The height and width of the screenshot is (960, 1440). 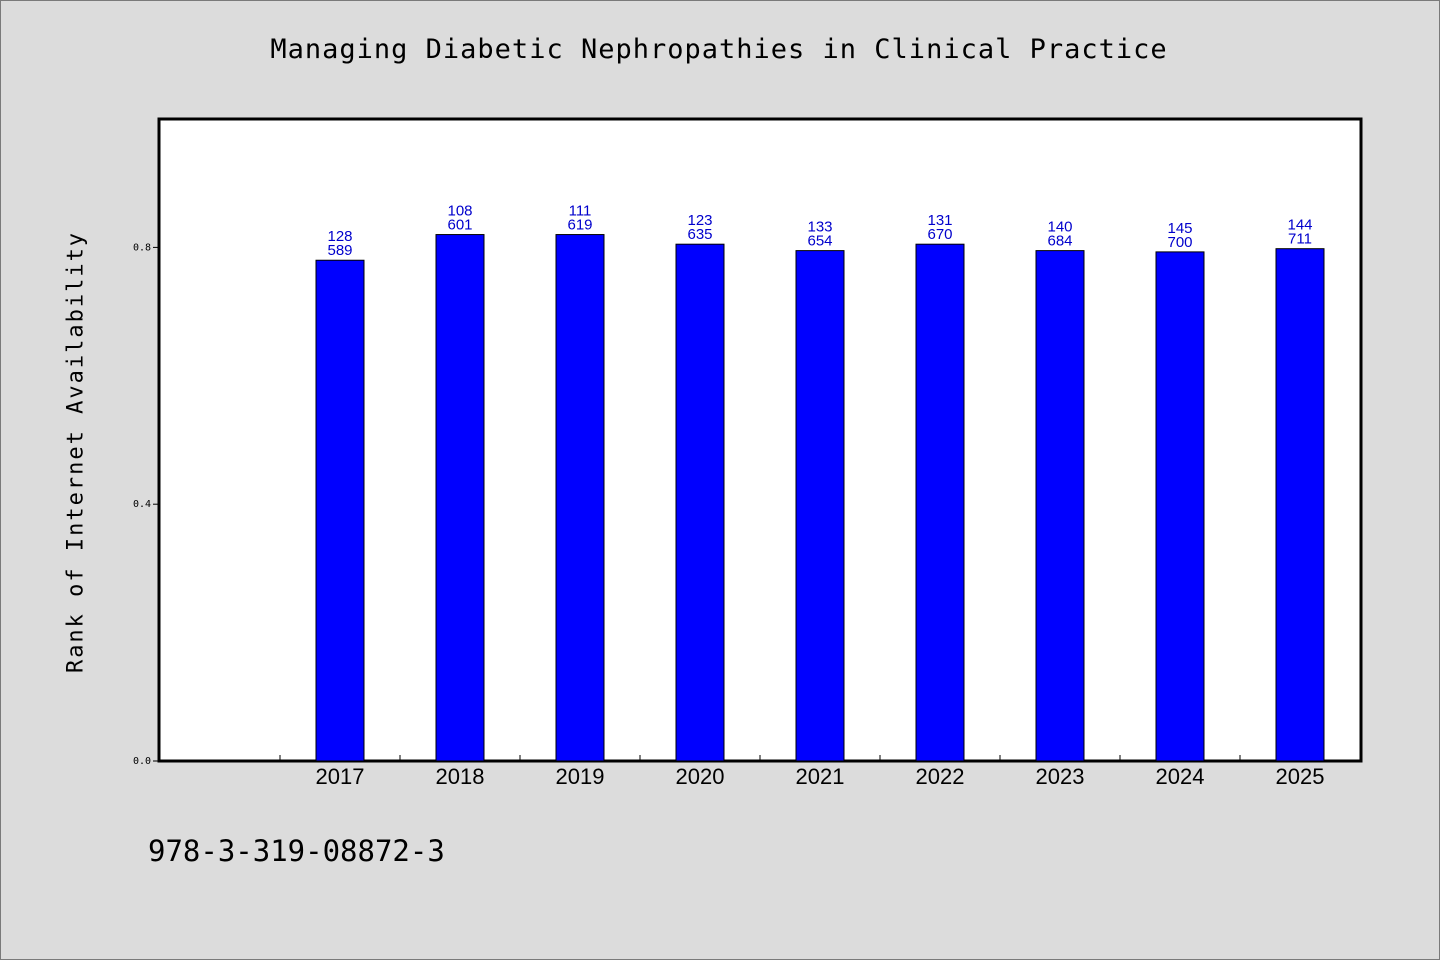 What do you see at coordinates (819, 241) in the screenshot?
I see `data-label-bottom: 654` at bounding box center [819, 241].